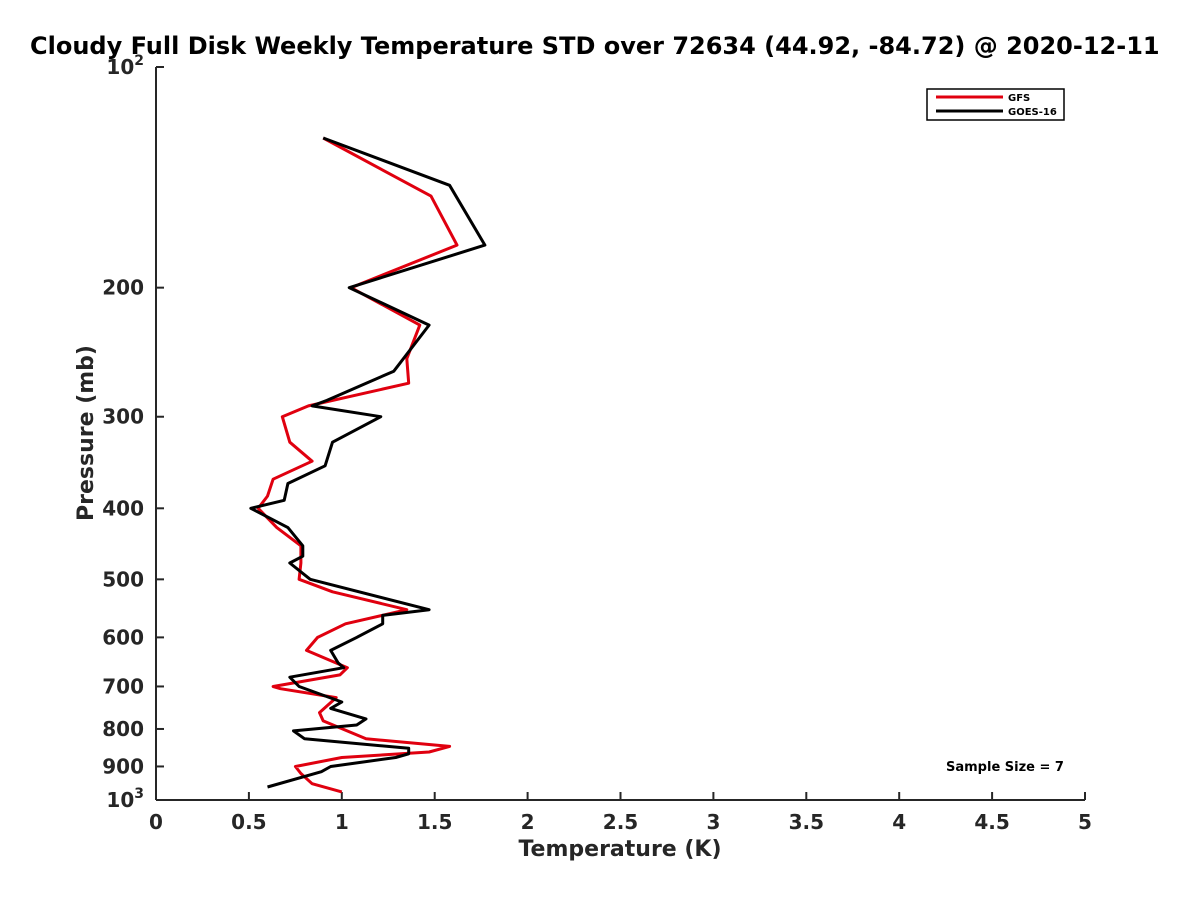 This screenshot has width=1200, height=900. What do you see at coordinates (123, 686) in the screenshot?
I see `y-tick-label: 700` at bounding box center [123, 686].